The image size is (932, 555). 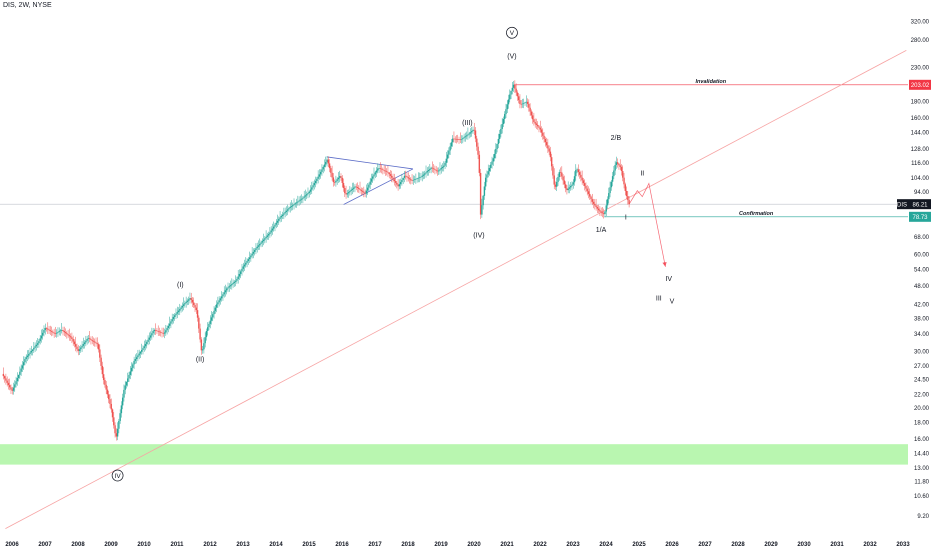 I want to click on wave-label: (IV), so click(x=478, y=236).